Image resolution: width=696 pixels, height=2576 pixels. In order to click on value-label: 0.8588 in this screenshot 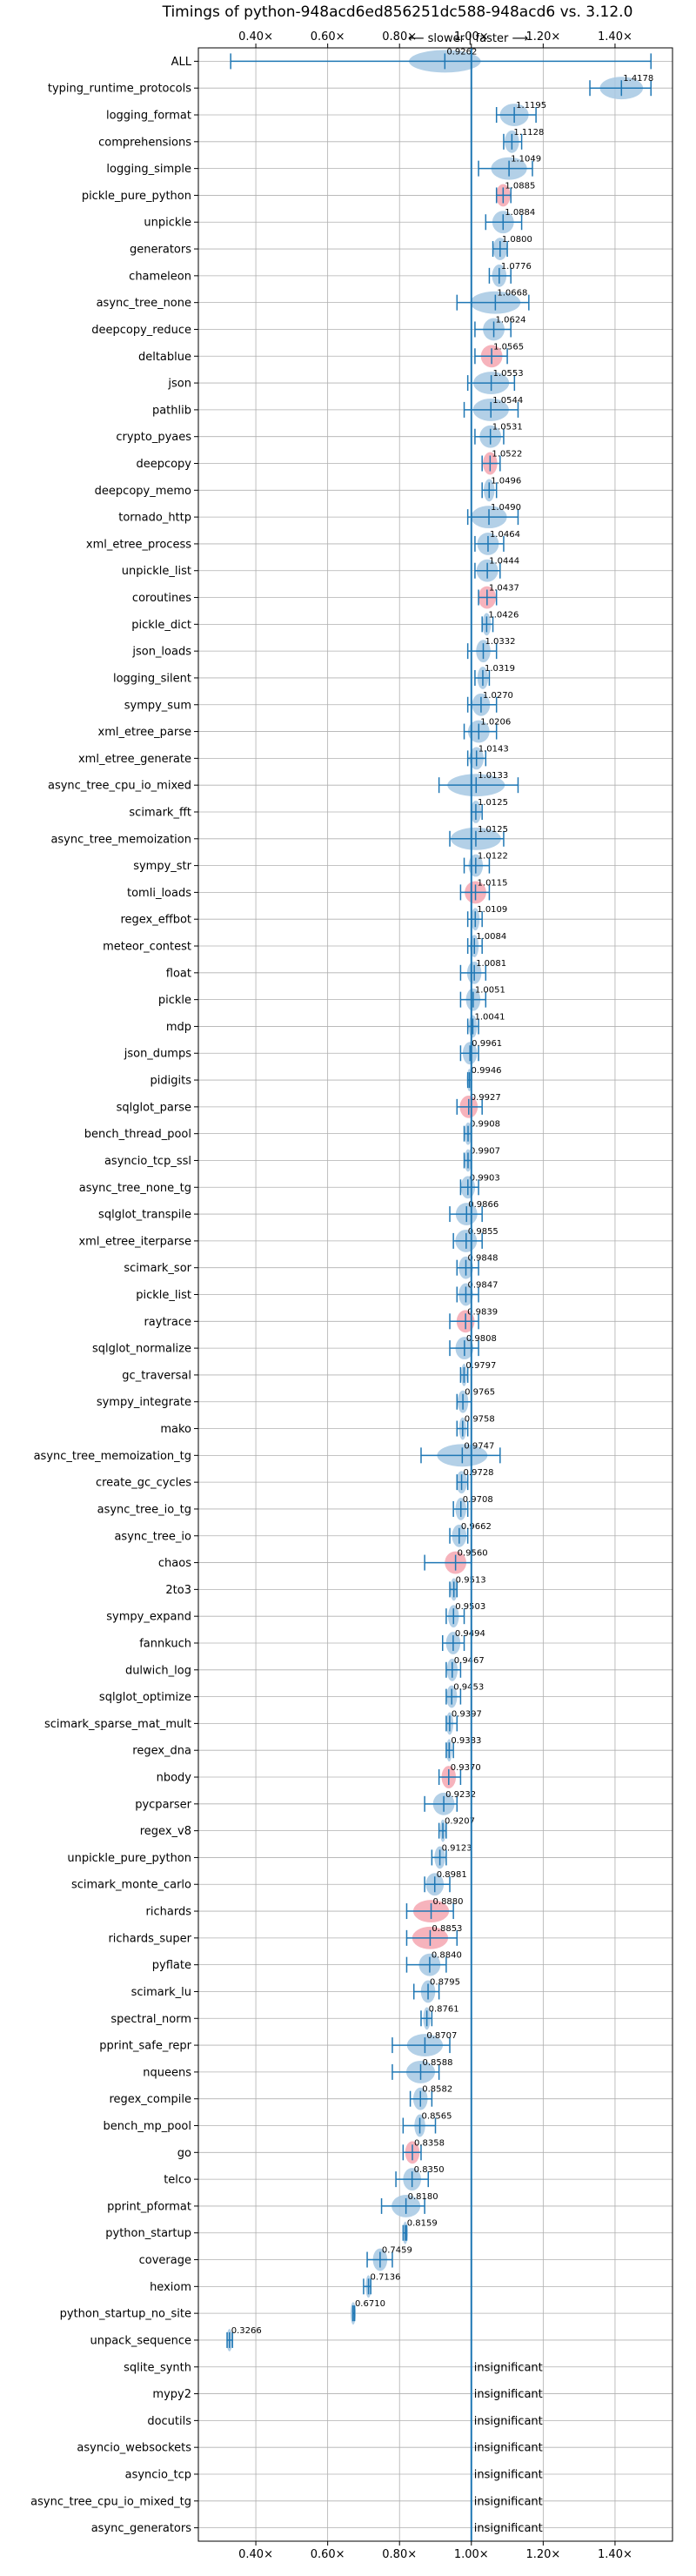, I will do `click(437, 2063)`.